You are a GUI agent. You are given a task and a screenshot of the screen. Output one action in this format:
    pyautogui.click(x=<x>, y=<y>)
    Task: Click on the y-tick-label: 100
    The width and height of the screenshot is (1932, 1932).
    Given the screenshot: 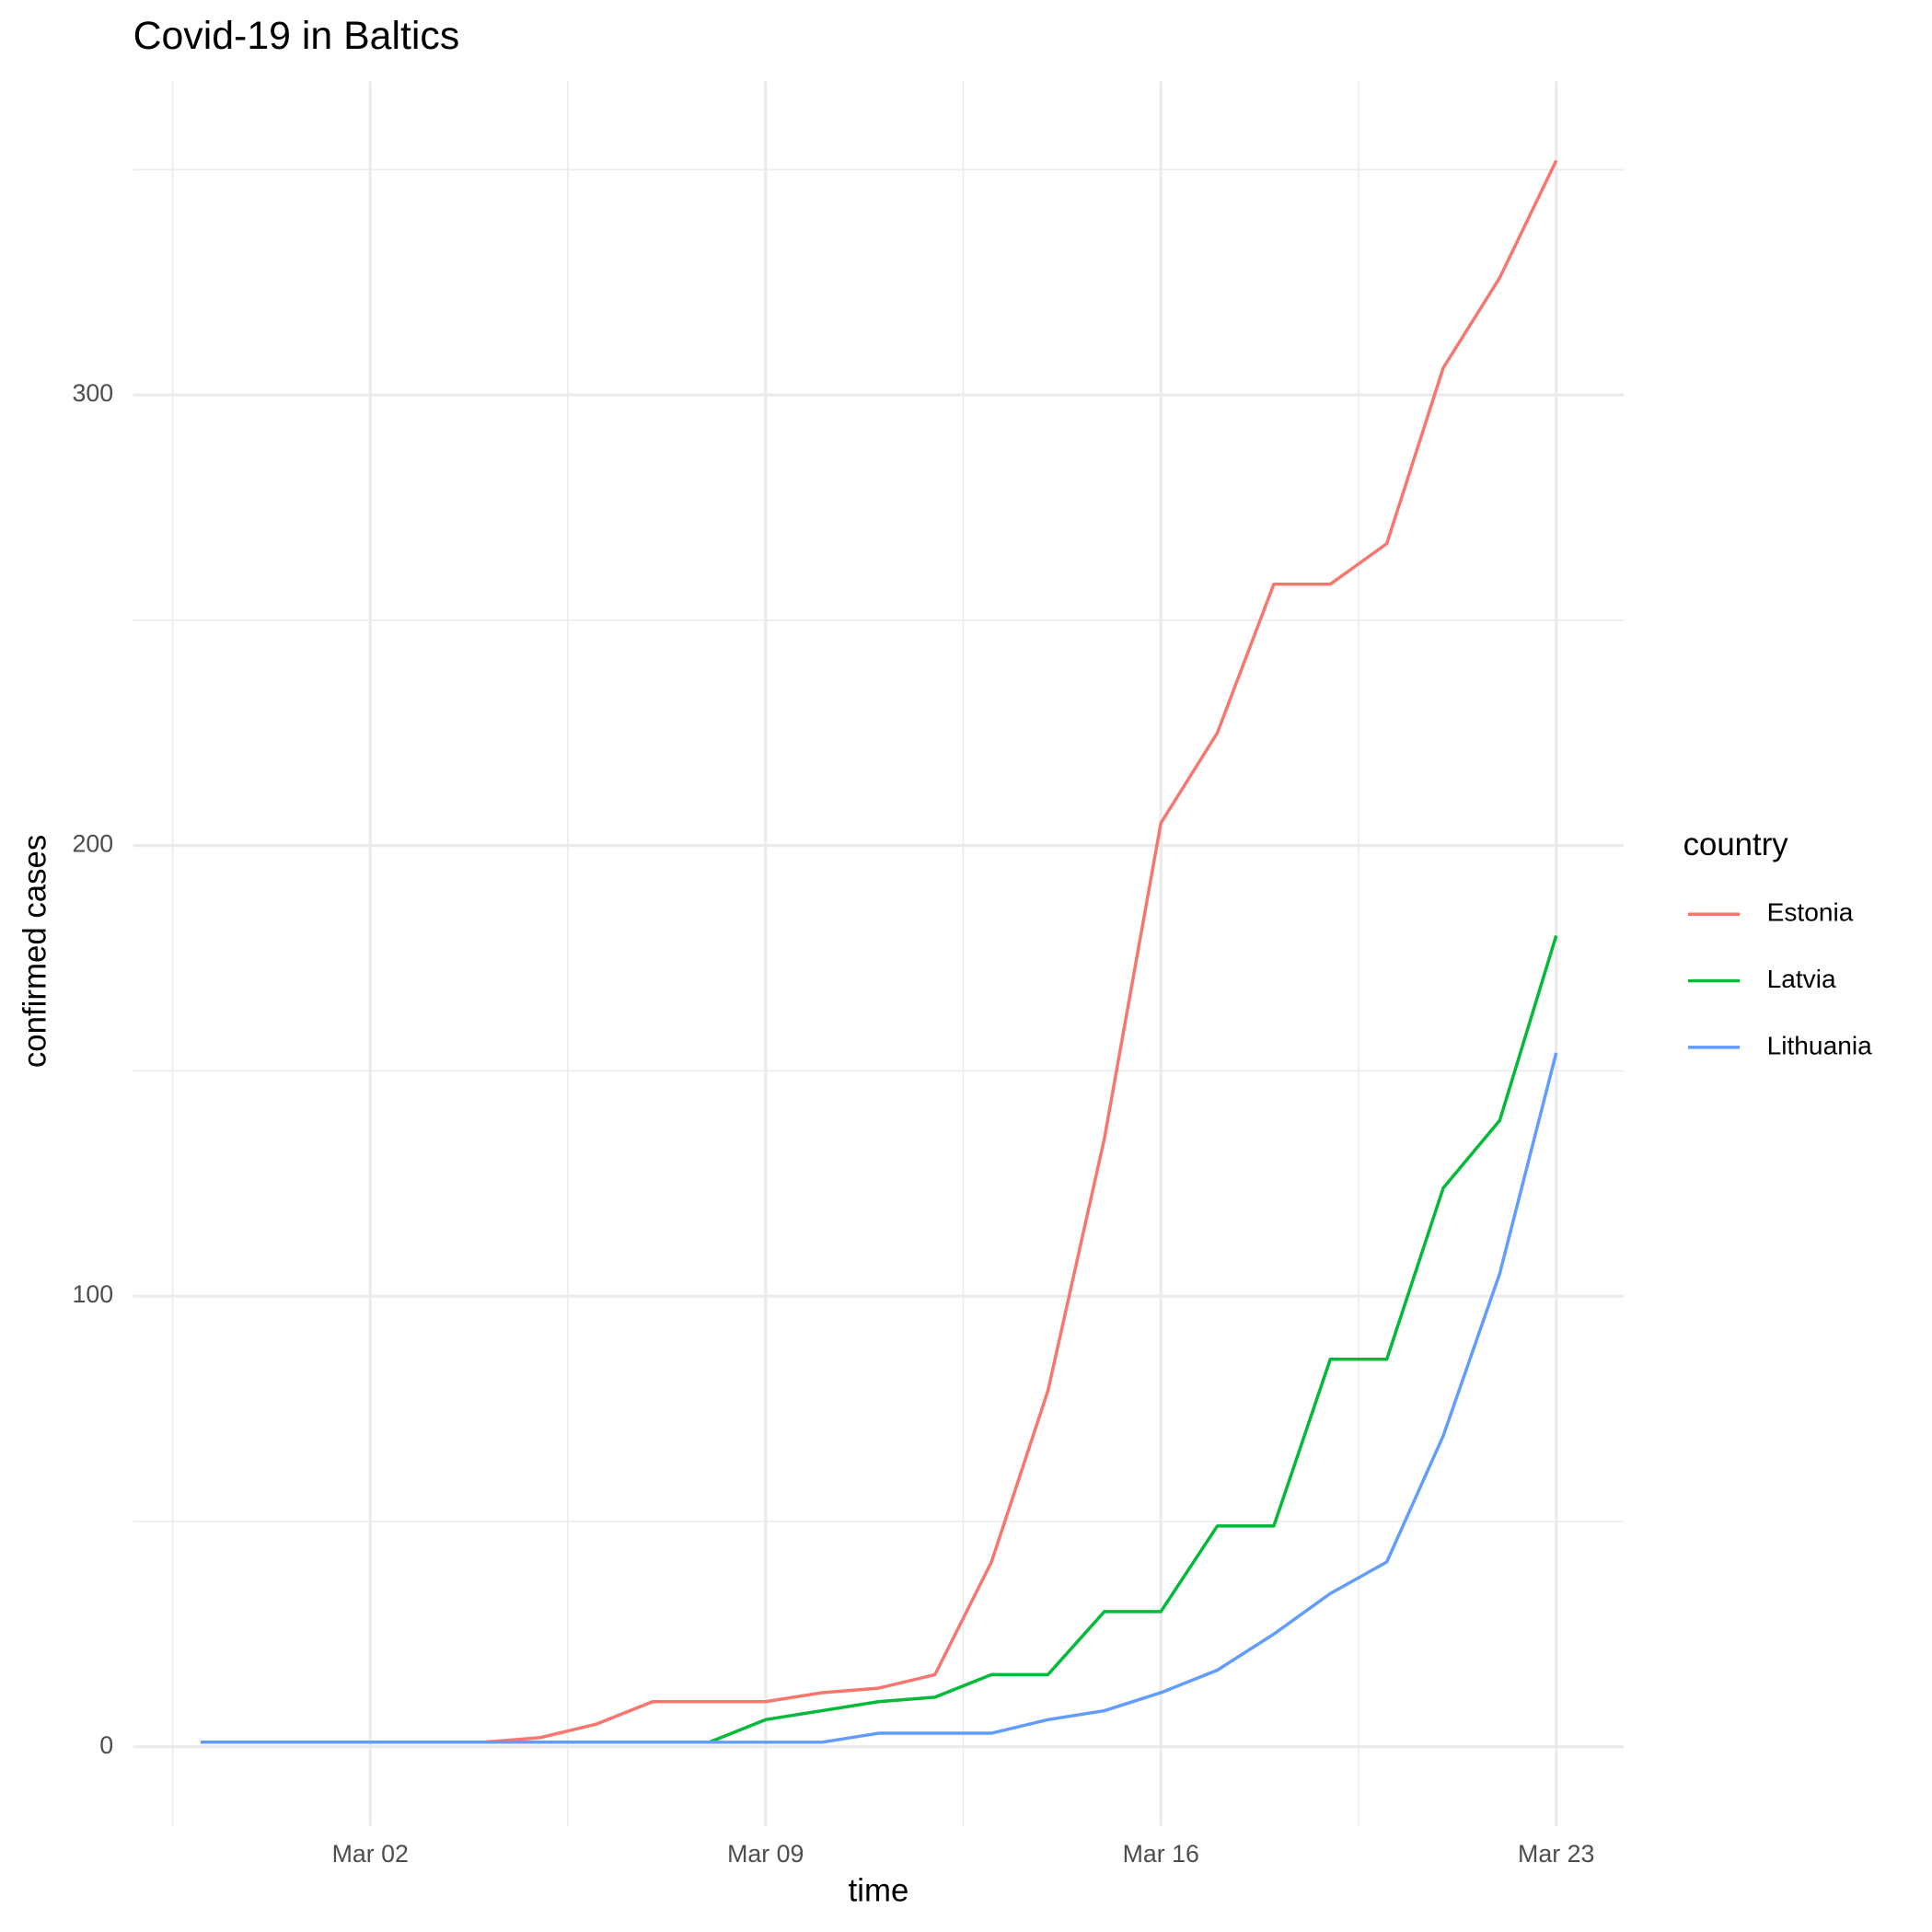 What is the action you would take?
    pyautogui.click(x=93, y=1294)
    